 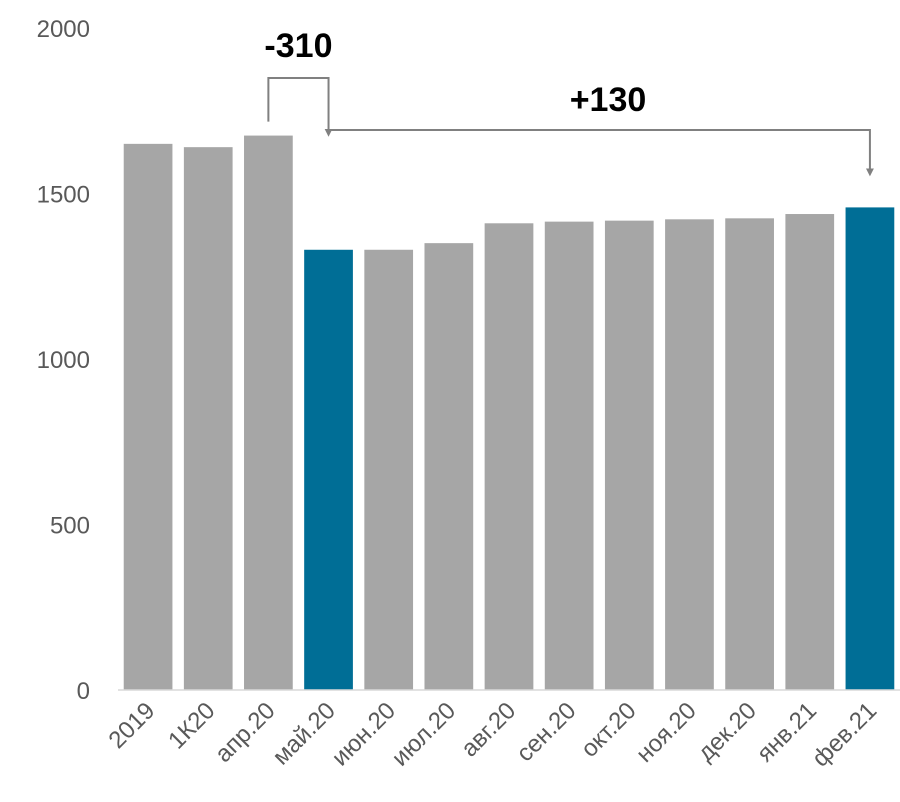 What do you see at coordinates (131, 725) in the screenshot?
I see `x-tick-label: 2019` at bounding box center [131, 725].